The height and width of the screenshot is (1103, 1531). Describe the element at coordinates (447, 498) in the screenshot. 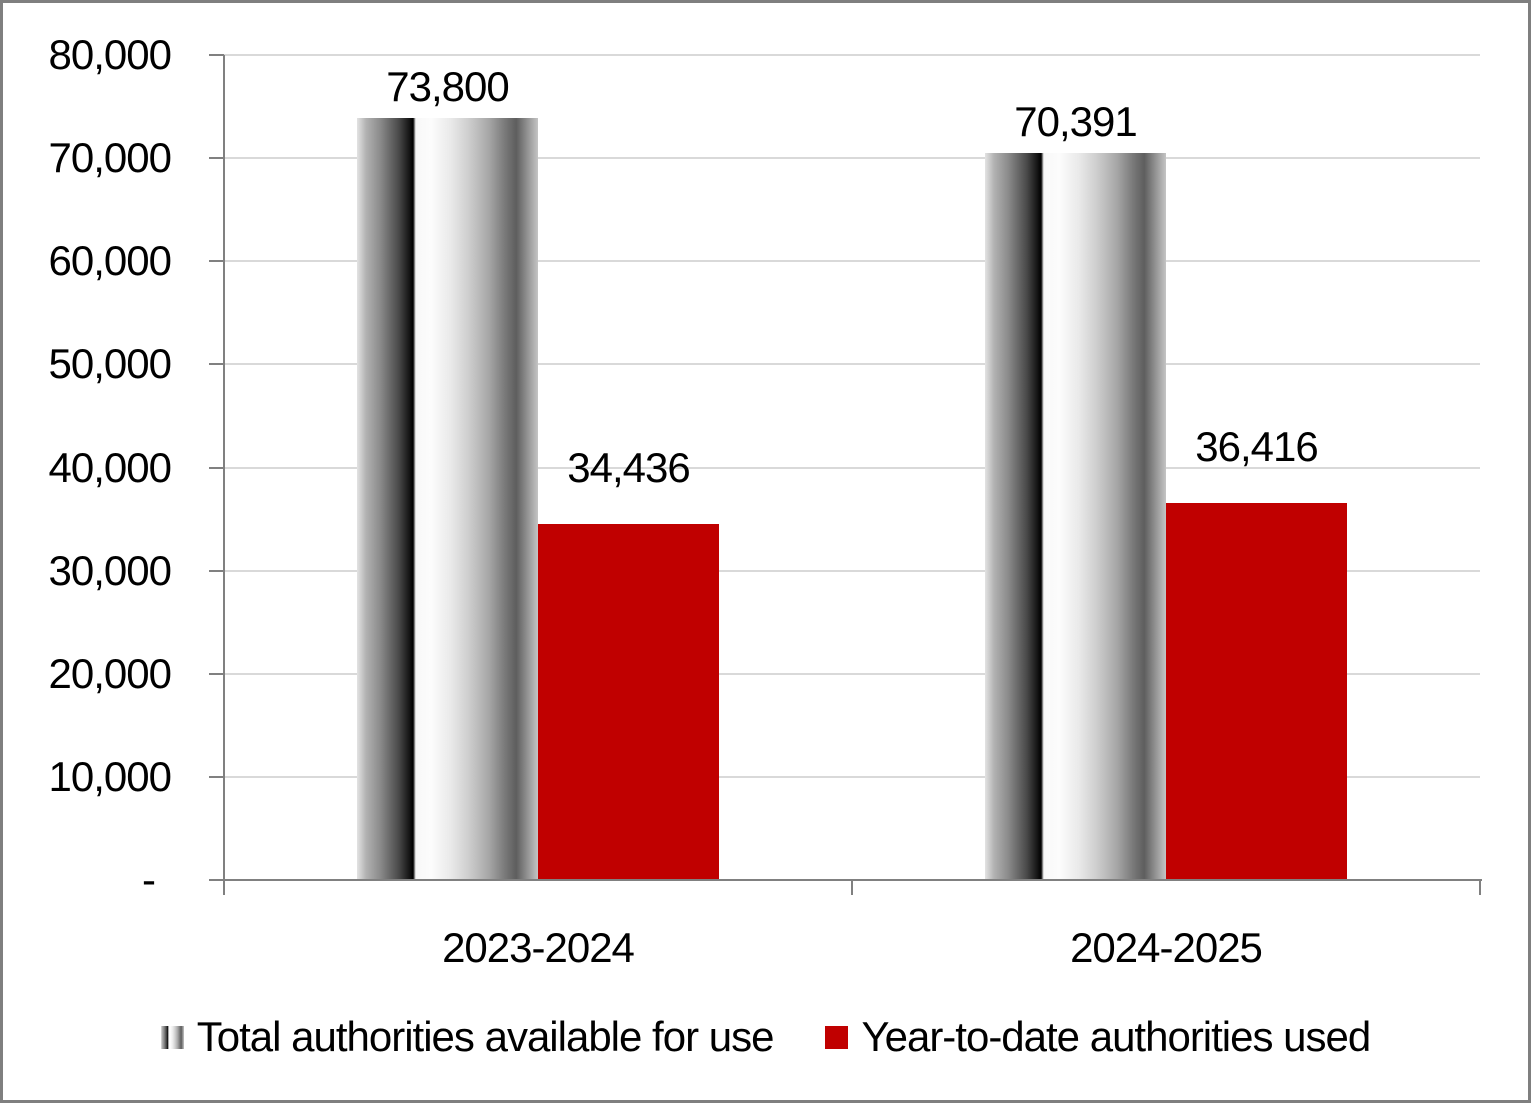

I see `bar-series1-2023-2024` at that location.